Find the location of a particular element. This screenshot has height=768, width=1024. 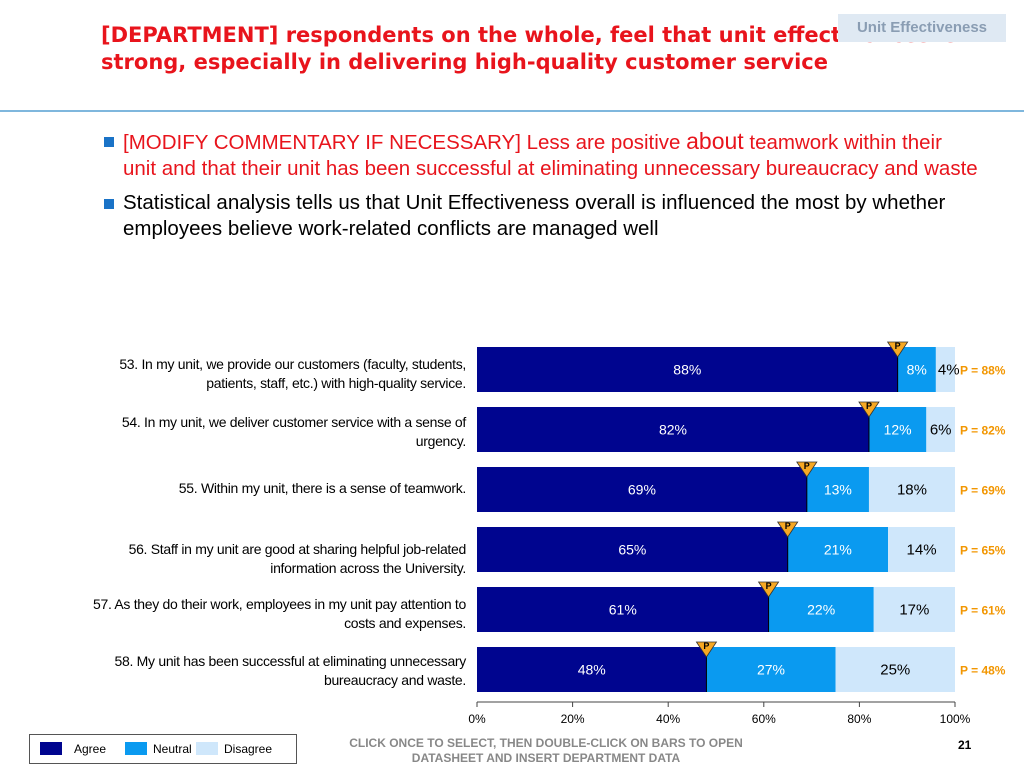

marker-triangle-q58 is located at coordinates (706, 649).